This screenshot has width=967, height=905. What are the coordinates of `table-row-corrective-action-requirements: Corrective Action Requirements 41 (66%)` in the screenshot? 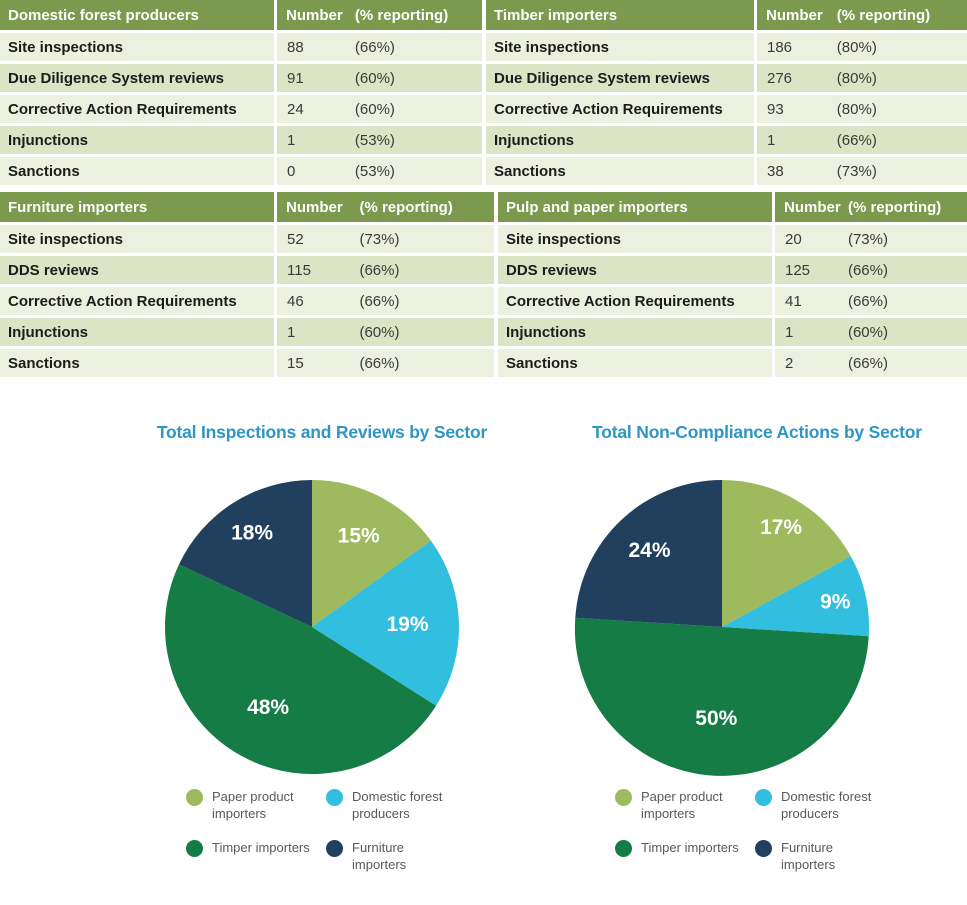 It's located at (732, 302).